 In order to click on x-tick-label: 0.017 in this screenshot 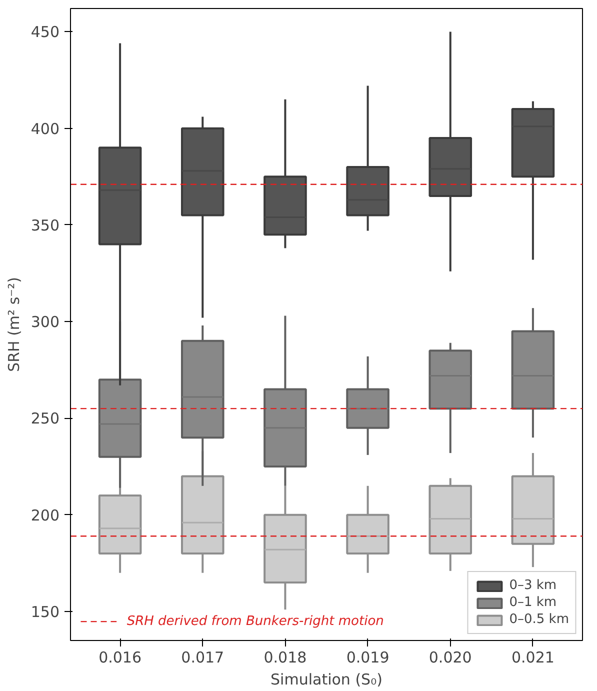, I will do `click(202, 657)`.